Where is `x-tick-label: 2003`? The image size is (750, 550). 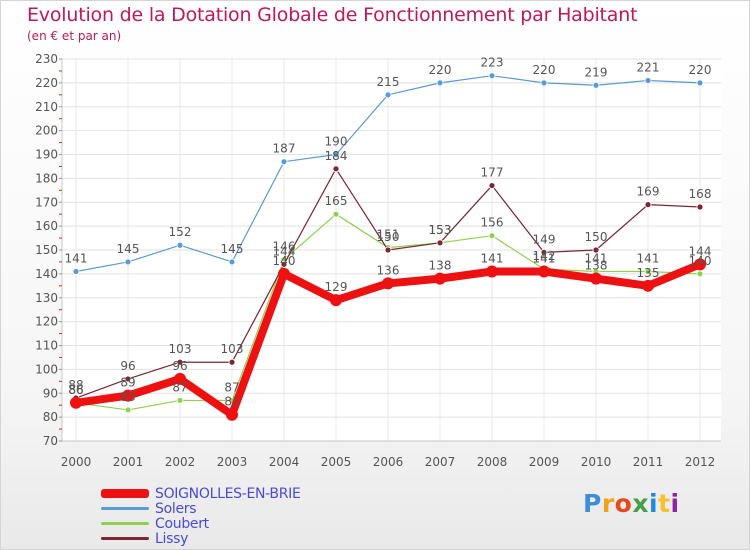 x-tick-label: 2003 is located at coordinates (232, 462).